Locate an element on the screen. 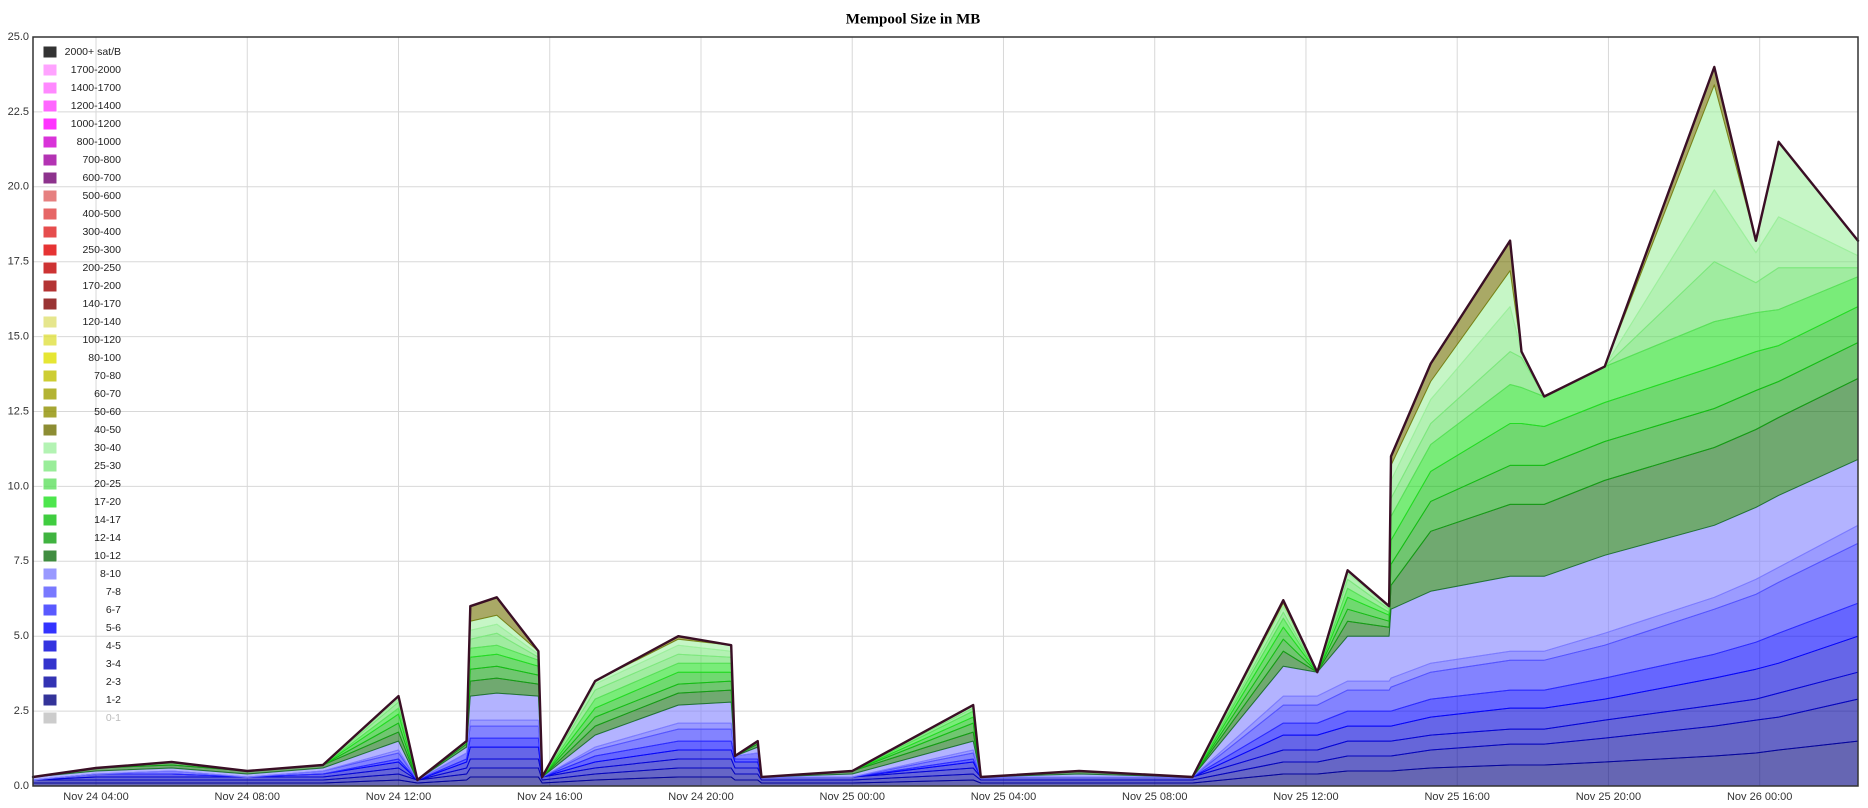 This screenshot has width=1868, height=808. x-tick-label: Nov 25 00:00 is located at coordinates (852, 797).